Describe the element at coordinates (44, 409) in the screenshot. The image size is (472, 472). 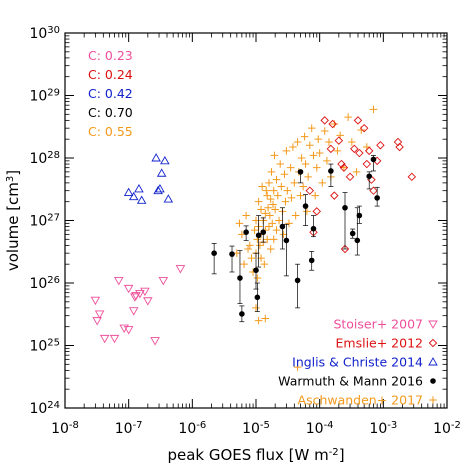
I see `y-tick-label: 1024` at that location.